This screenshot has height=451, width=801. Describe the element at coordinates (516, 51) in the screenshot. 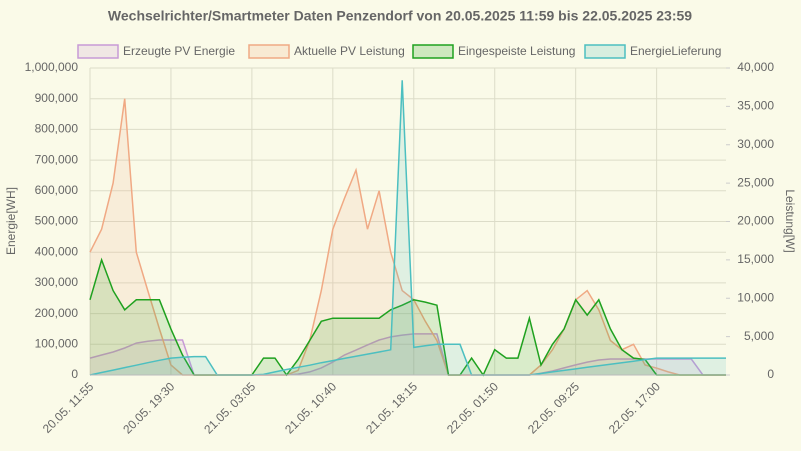

I see `legend-label: Eingespeiste Leistung` at that location.